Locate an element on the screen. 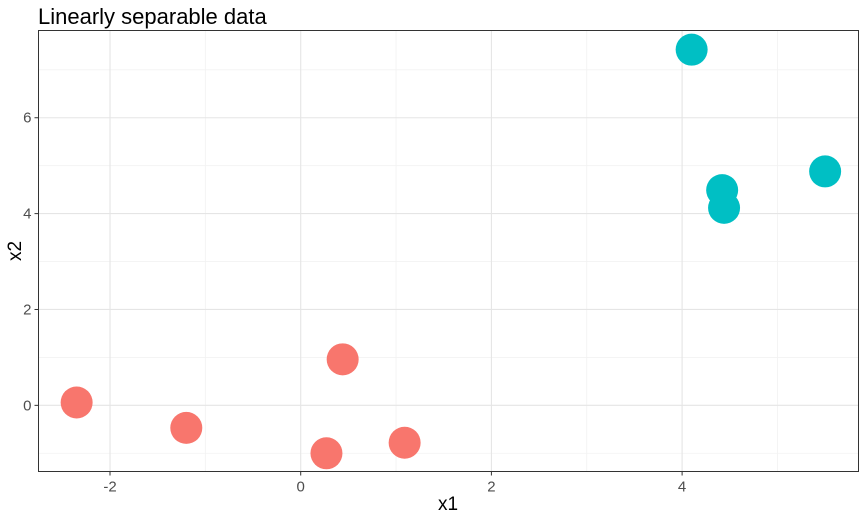 This screenshot has height=518, width=864. x-axis-label: x1 is located at coordinates (448, 504).